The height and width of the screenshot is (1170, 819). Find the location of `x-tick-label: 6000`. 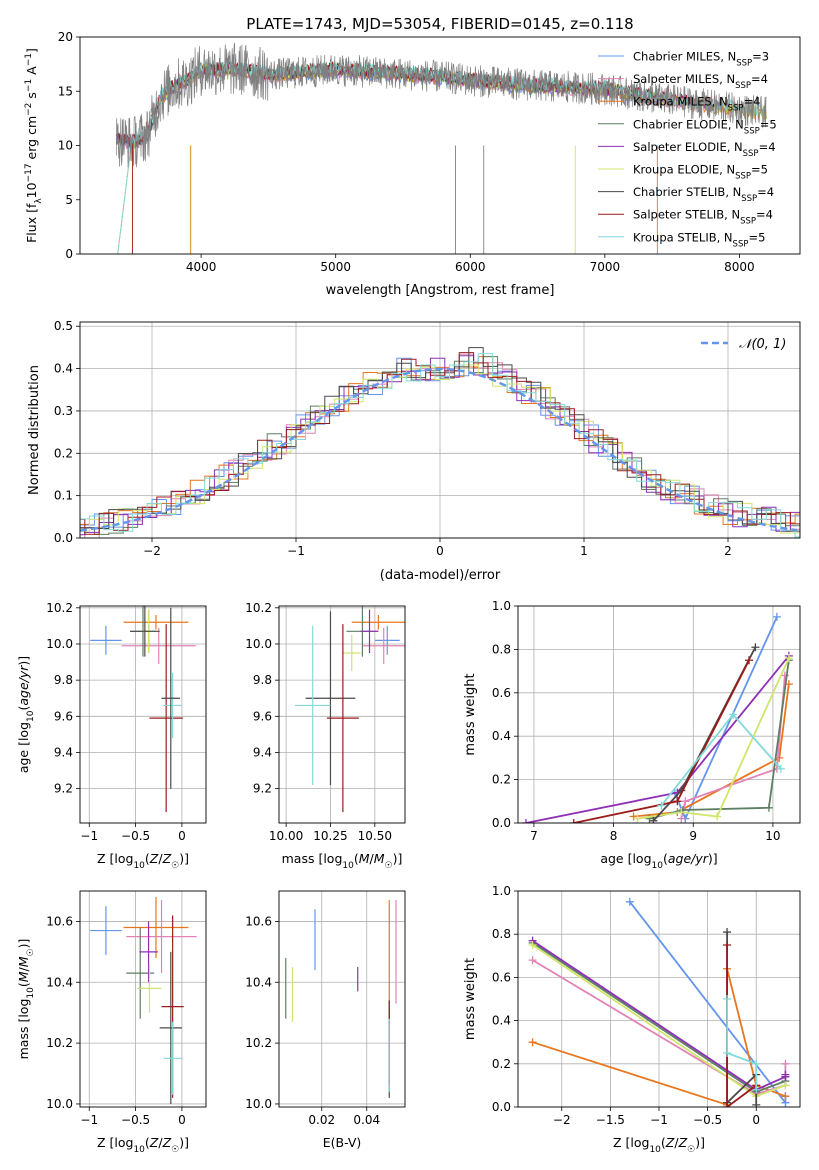

x-tick-label: 6000 is located at coordinates (470, 267).